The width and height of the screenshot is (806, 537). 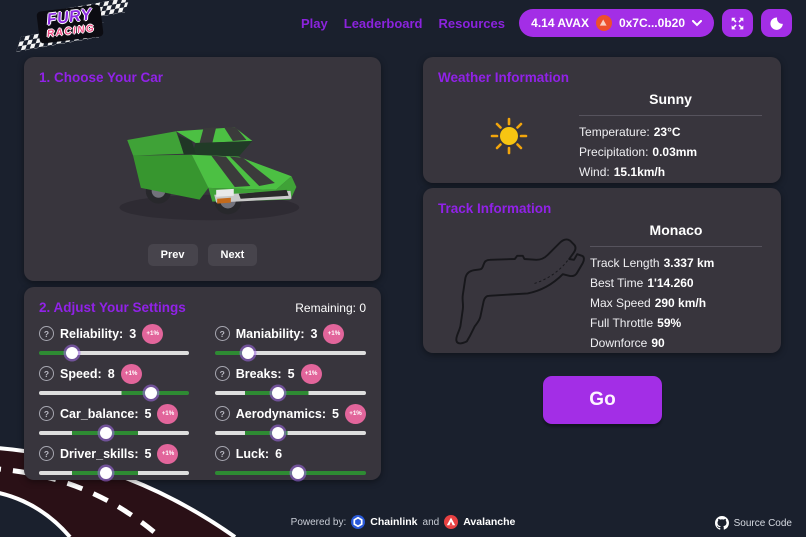 I want to click on nav-item-play: Play, so click(x=314, y=23).